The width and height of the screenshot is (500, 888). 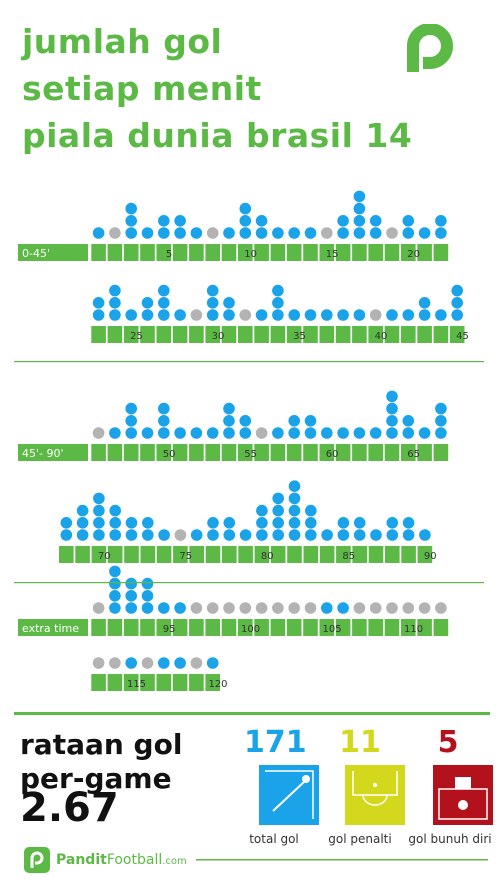 I want to click on penalty-goals-value: 11, so click(x=360, y=742).